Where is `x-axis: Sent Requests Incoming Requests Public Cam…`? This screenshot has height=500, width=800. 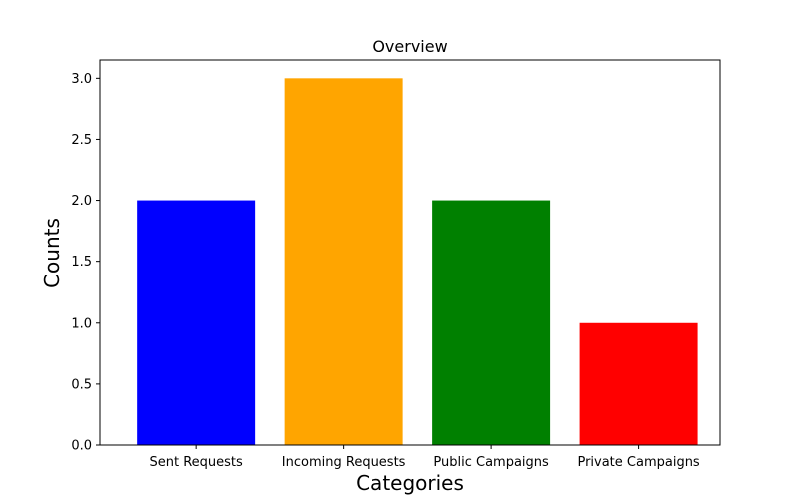
x-axis: Sent Requests Incoming Requests Public Cam… is located at coordinates (424, 457).